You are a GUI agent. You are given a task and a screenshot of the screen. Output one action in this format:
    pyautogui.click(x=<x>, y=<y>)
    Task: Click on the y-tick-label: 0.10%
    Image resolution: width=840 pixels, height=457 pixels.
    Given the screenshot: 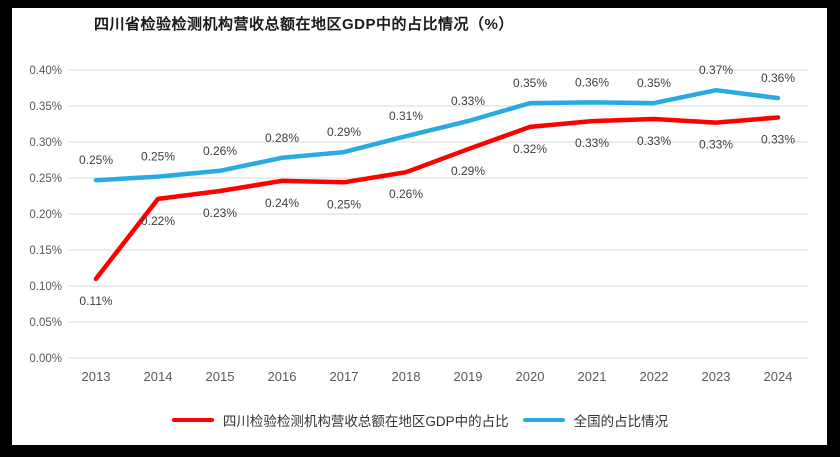 What is the action you would take?
    pyautogui.click(x=45, y=287)
    